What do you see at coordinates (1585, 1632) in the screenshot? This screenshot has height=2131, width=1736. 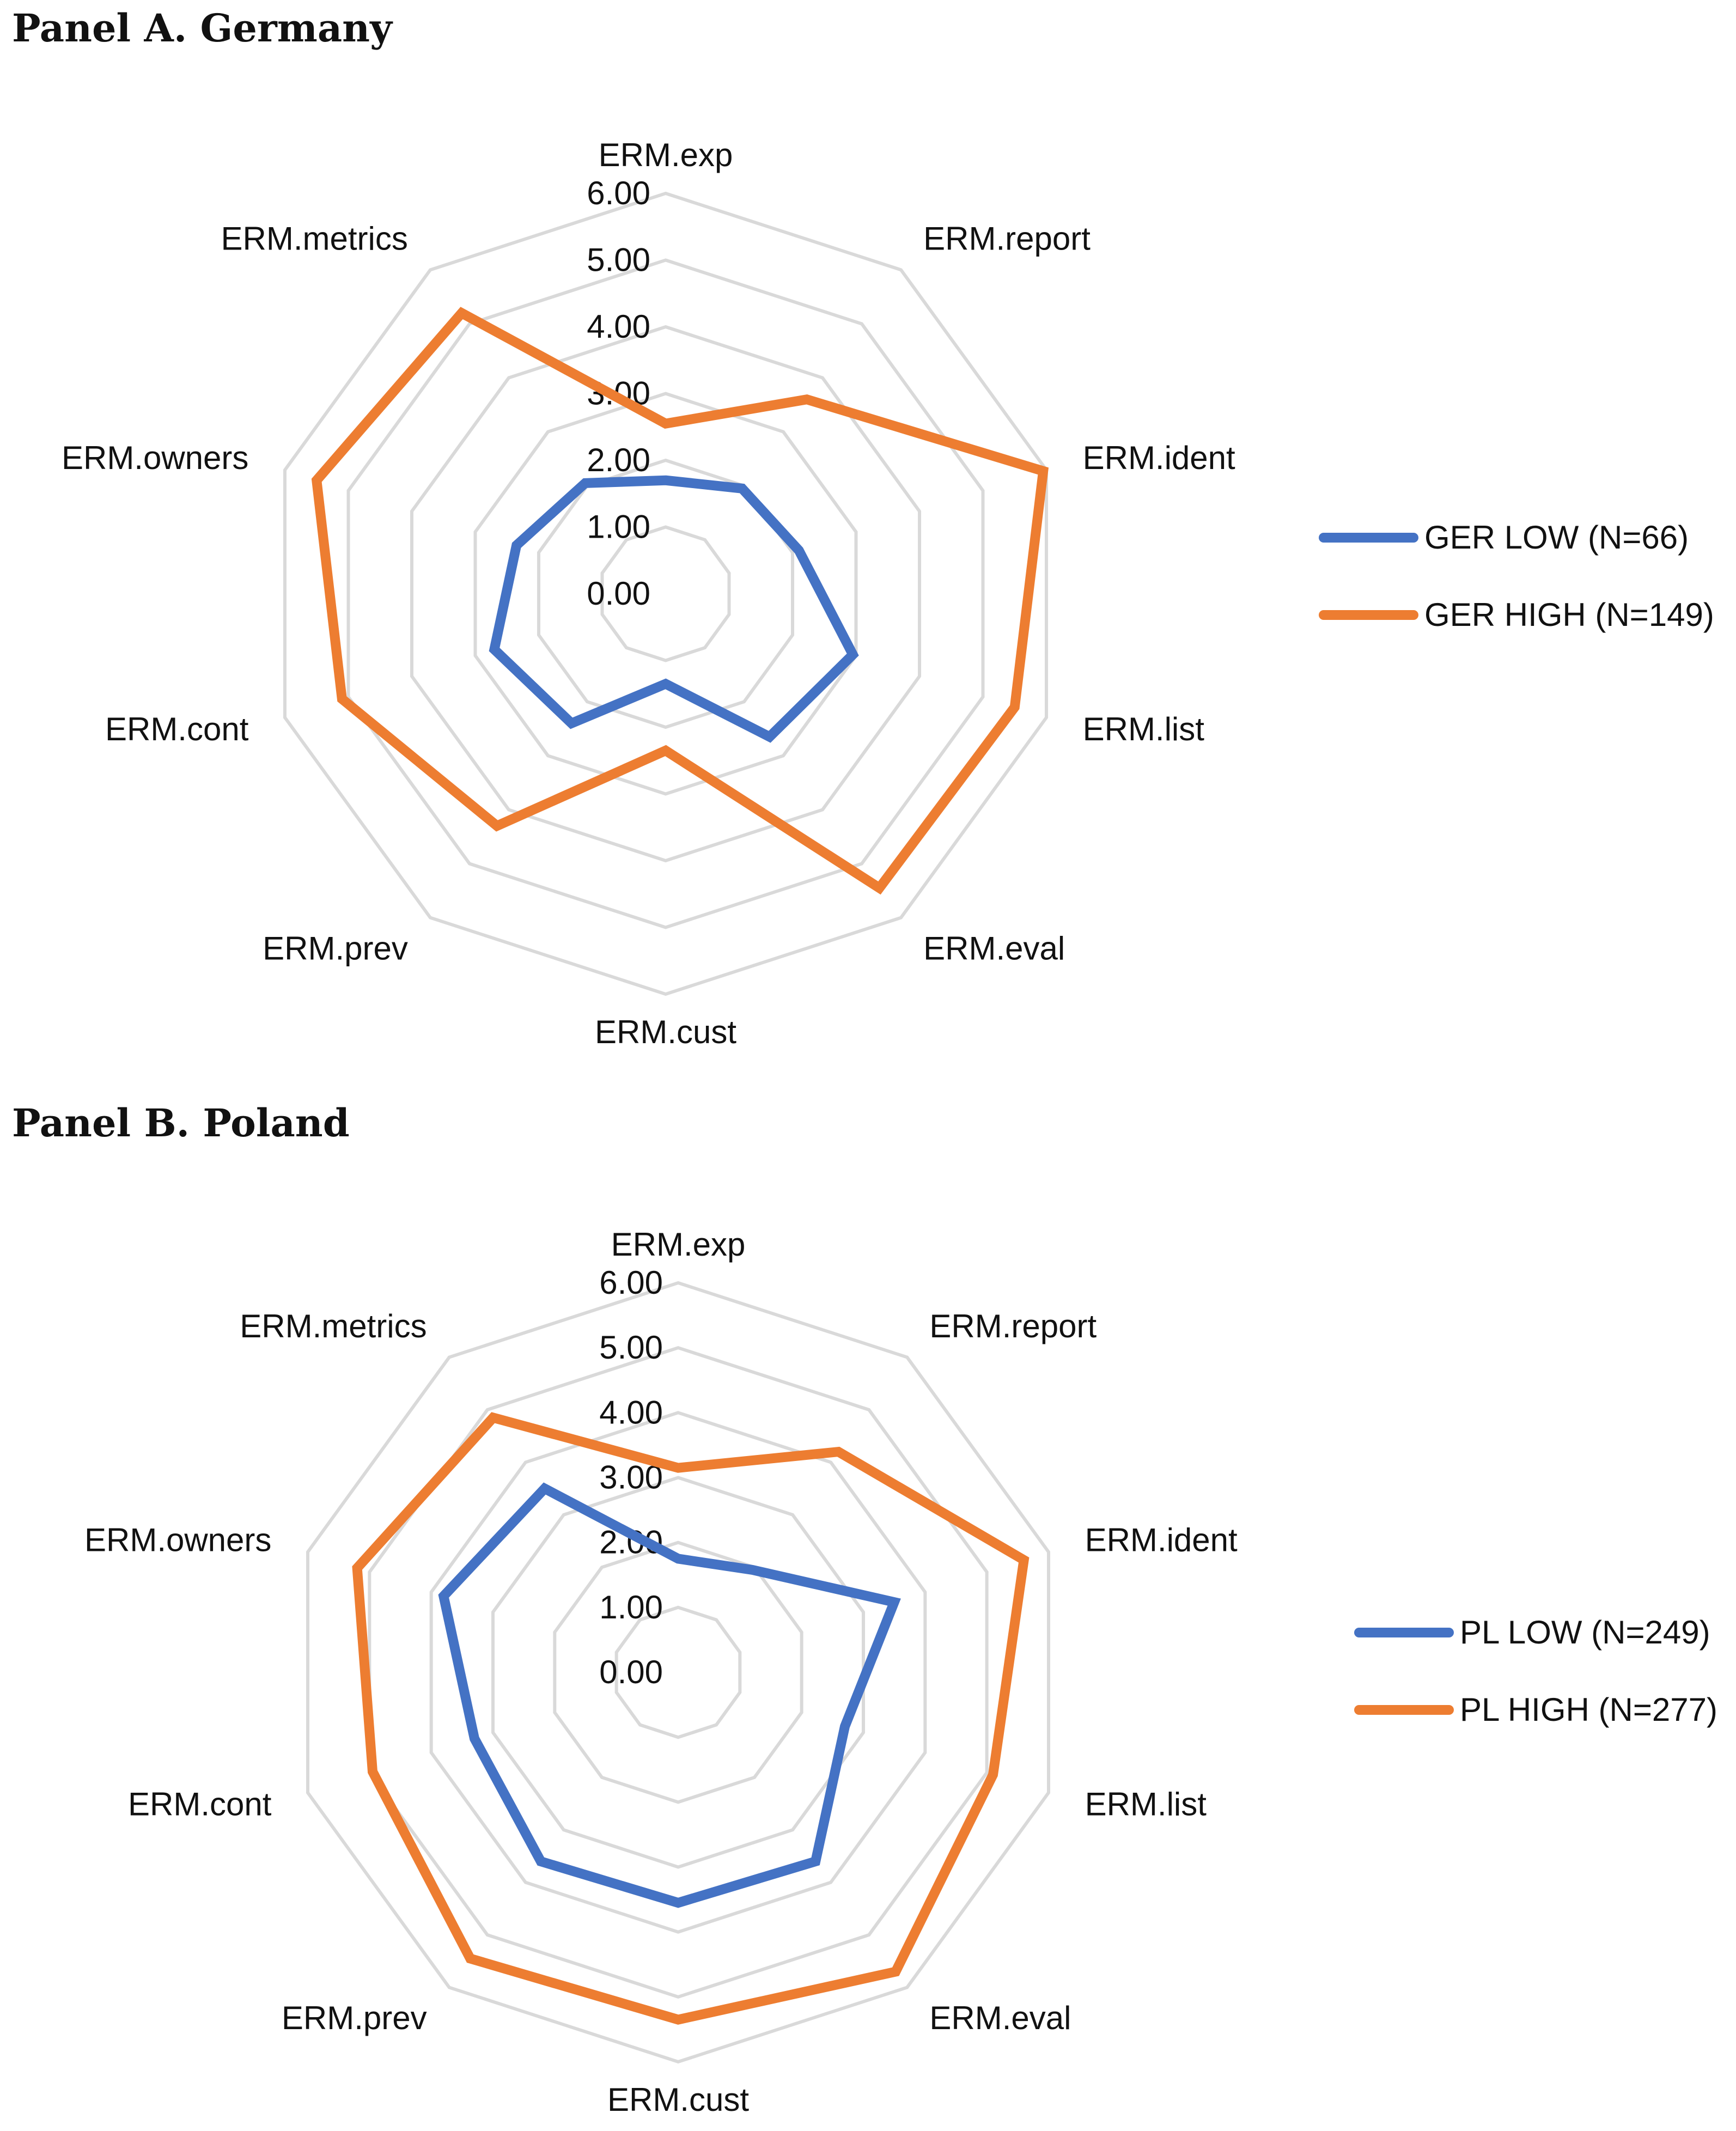 I see `legend-label: PL LOW (N=249)` at bounding box center [1585, 1632].